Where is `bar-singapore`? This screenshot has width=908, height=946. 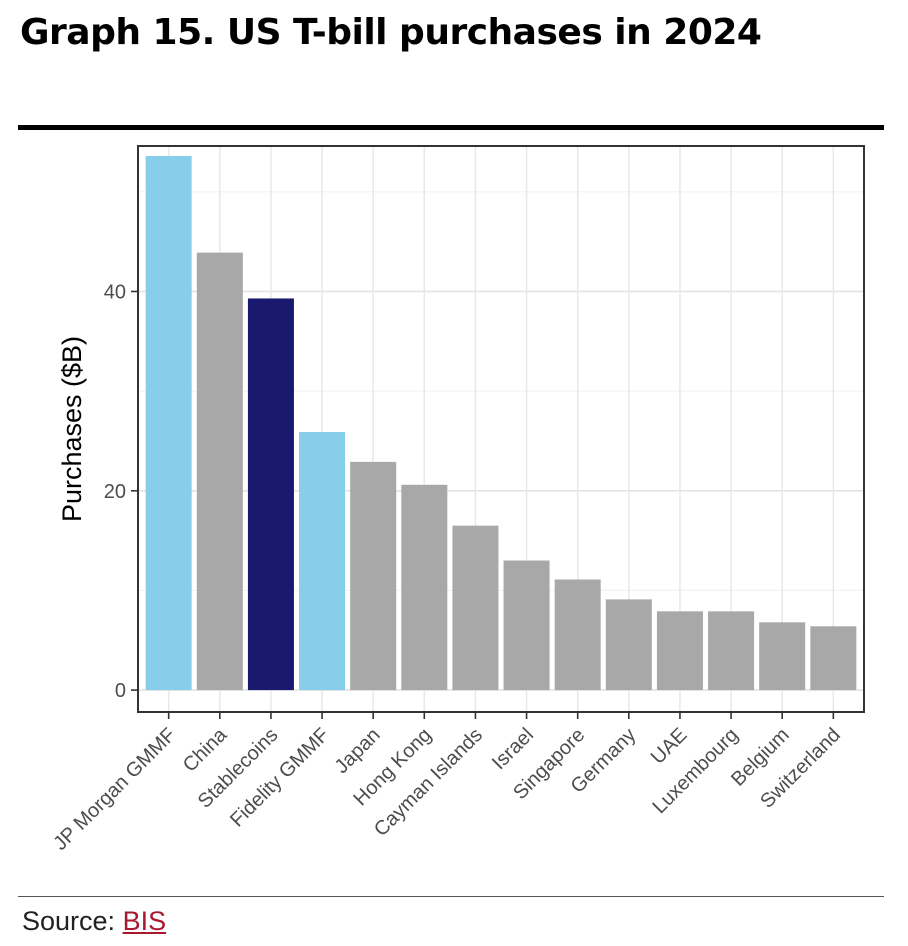 bar-singapore is located at coordinates (577, 635).